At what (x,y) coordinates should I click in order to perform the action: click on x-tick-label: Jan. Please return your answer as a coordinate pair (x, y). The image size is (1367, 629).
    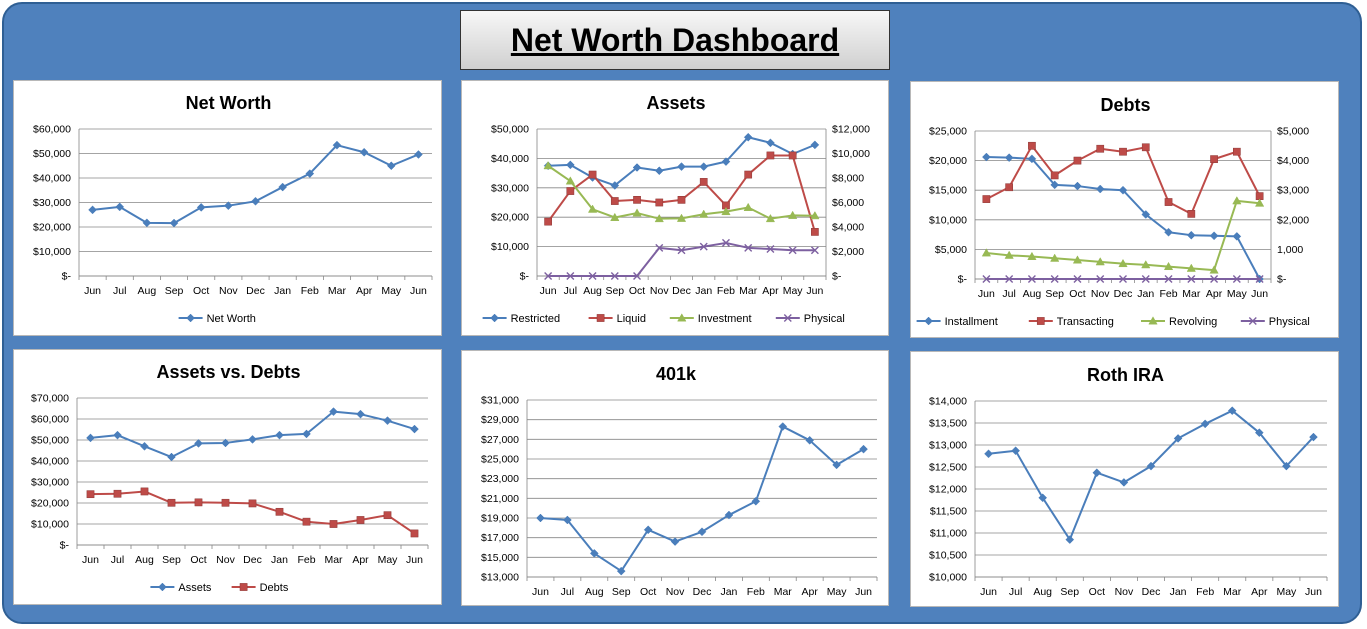
    Looking at the image, I should click on (282, 291).